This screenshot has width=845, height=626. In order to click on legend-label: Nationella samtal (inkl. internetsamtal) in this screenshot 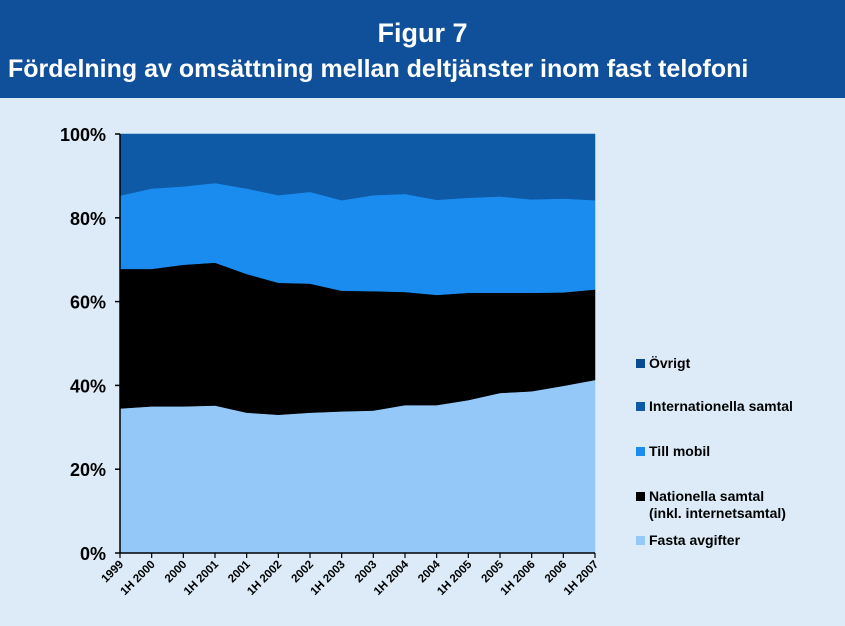, I will do `click(717, 504)`.